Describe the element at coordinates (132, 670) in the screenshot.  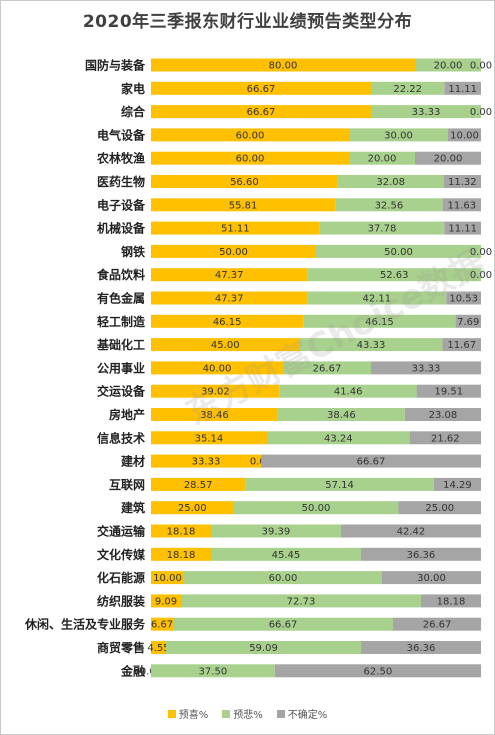
I see `category-label: 金融` at that location.